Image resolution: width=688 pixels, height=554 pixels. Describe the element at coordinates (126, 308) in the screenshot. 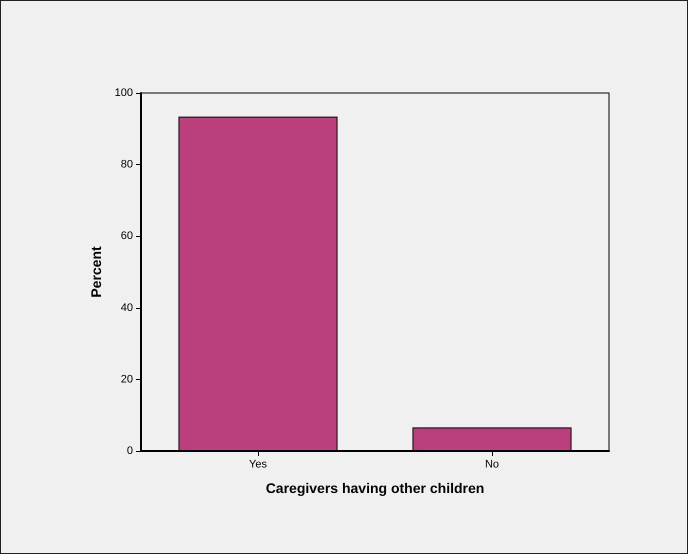

I see `y-tick-label: 40` at that location.